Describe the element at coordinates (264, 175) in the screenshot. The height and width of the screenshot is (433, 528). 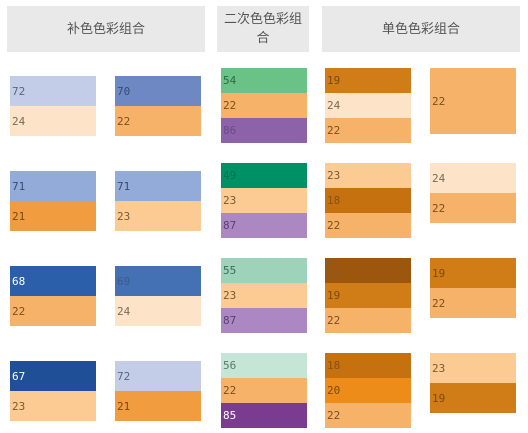
I see `color-swatch: 49` at that location.